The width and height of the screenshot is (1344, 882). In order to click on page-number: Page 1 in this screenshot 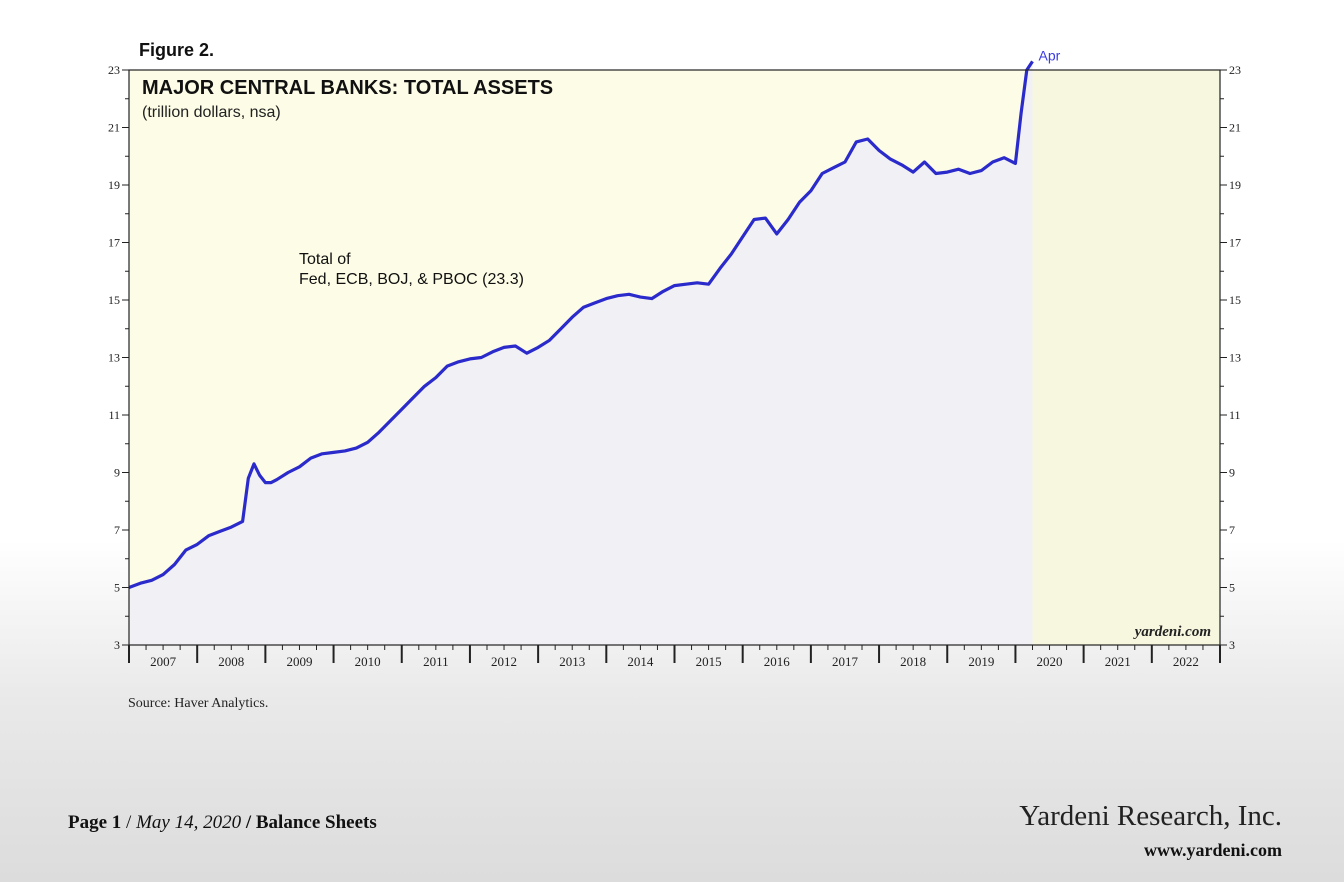, I will do `click(95, 822)`.